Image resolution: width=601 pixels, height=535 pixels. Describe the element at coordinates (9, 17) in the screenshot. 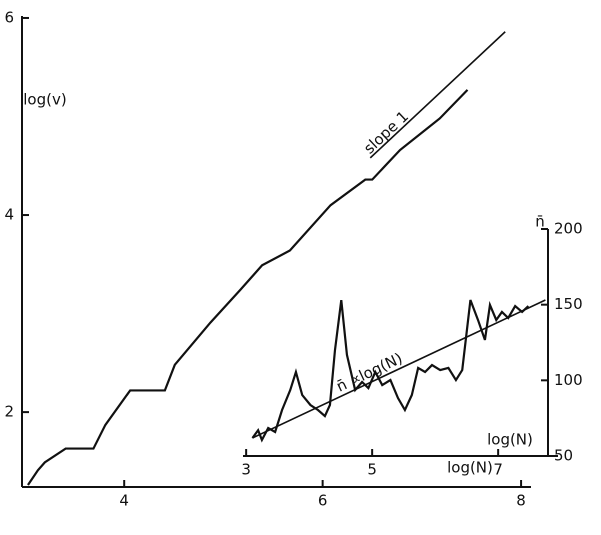

I see `y-tick-label: 6` at that location.